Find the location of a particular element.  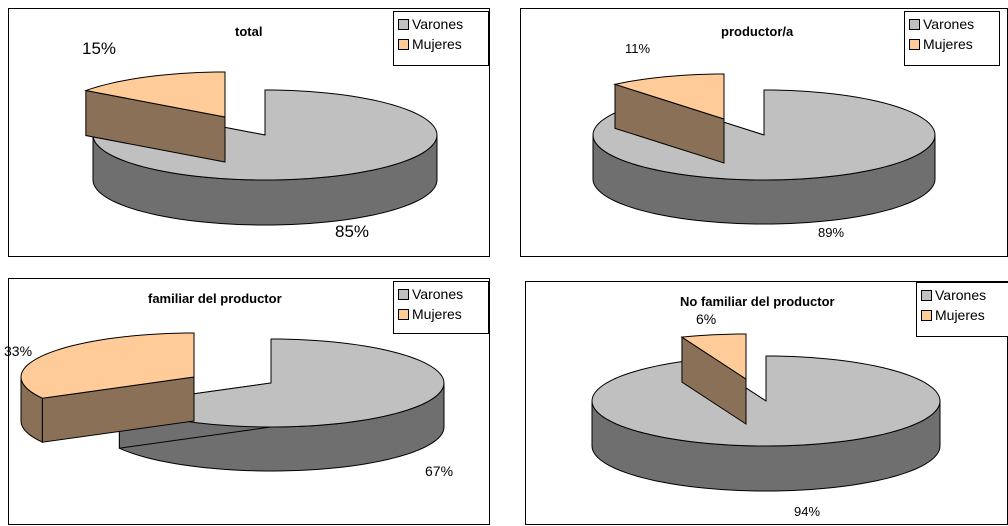

data-label-varones: 67% is located at coordinates (439, 471).